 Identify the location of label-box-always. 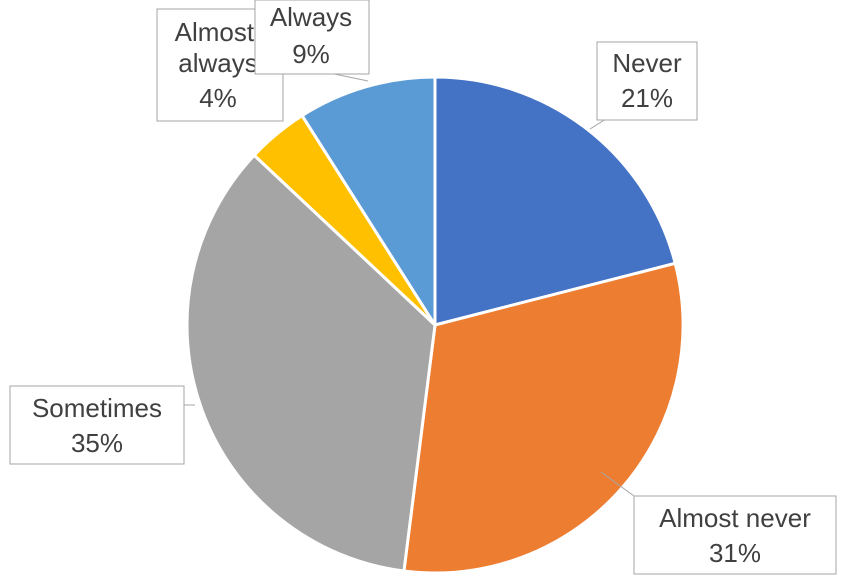
(312, 37).